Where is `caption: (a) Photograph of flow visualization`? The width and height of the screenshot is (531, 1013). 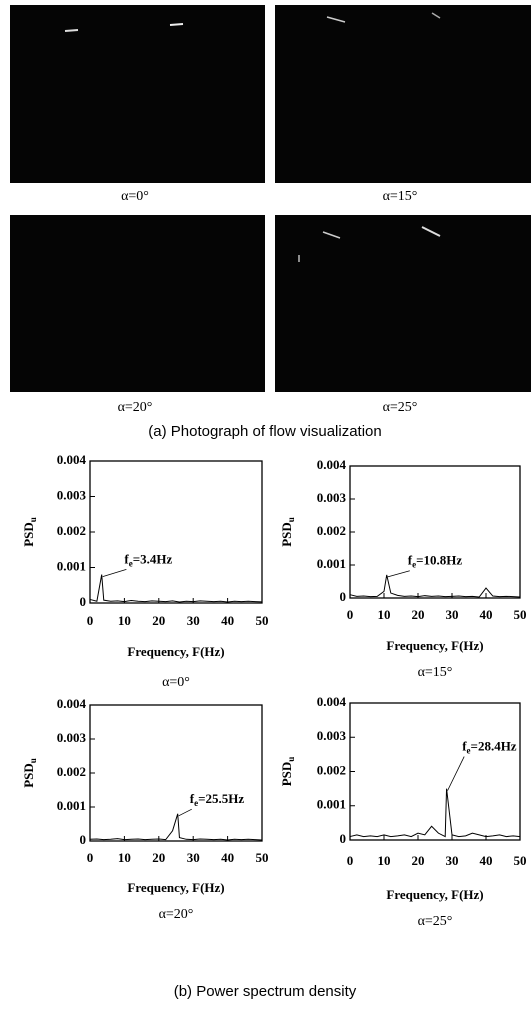
caption: (a) Photograph of flow visualization is located at coordinates (264, 431).